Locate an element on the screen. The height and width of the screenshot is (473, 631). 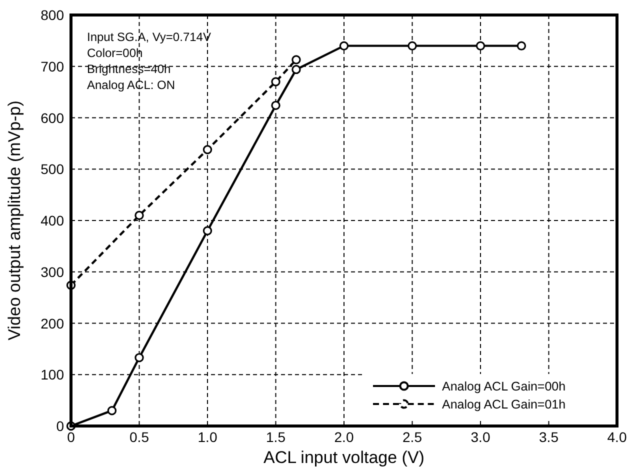
annotation: Input SG.A, Vy=0.714V is located at coordinates (149, 37).